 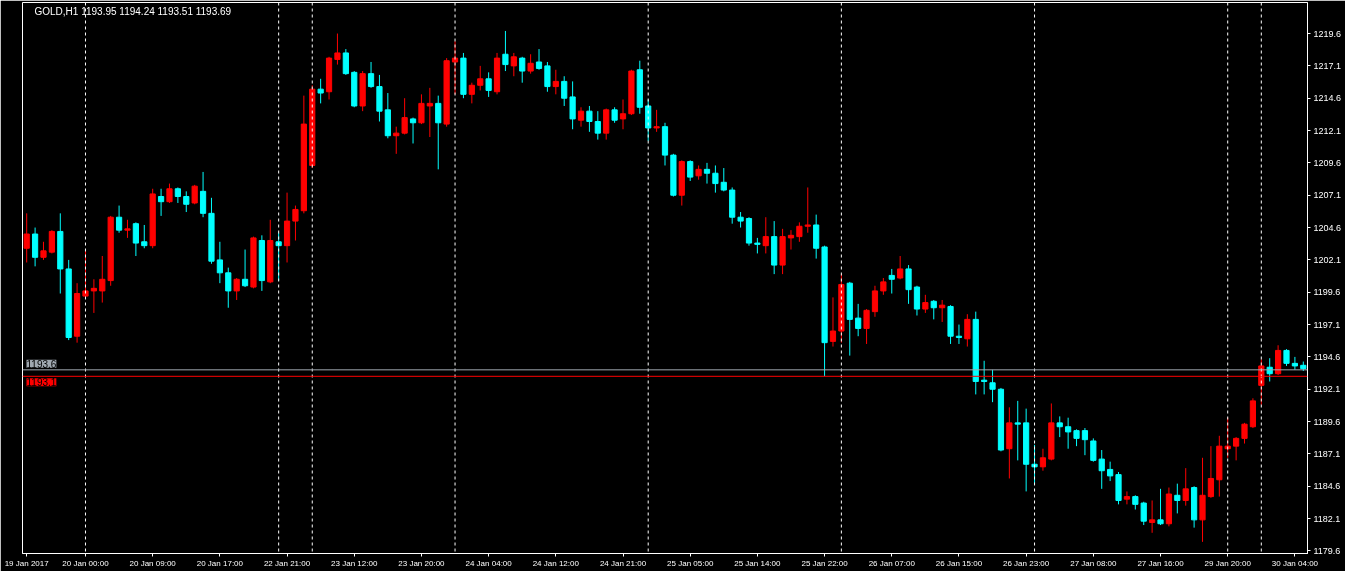 I want to click on y-tick-label: 1194.6, so click(x=1327, y=356).